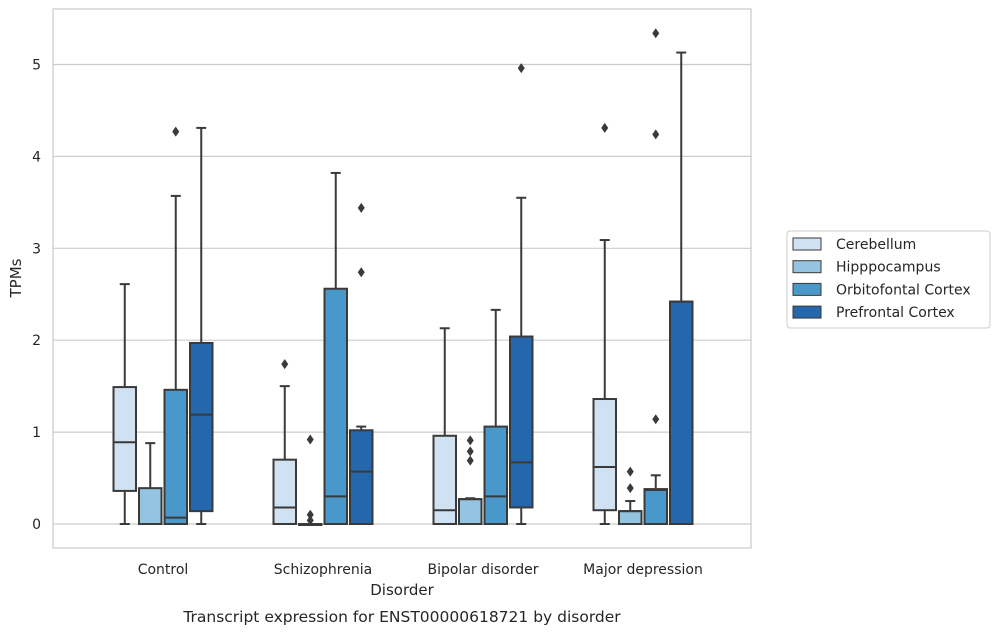  I want to click on x-tick-label: Schizophrenia, so click(323, 570).